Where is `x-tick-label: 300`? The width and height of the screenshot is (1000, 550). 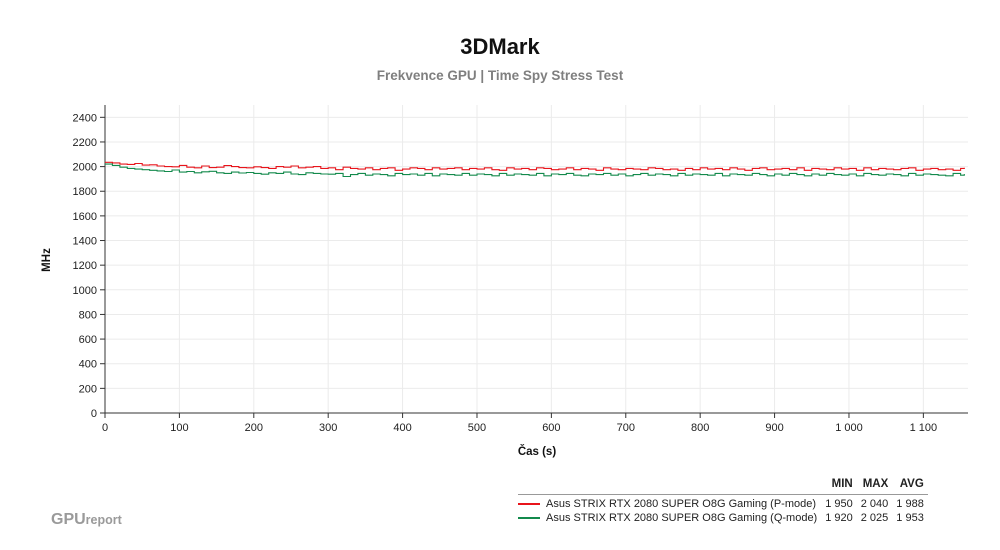
x-tick-label: 300 is located at coordinates (328, 428).